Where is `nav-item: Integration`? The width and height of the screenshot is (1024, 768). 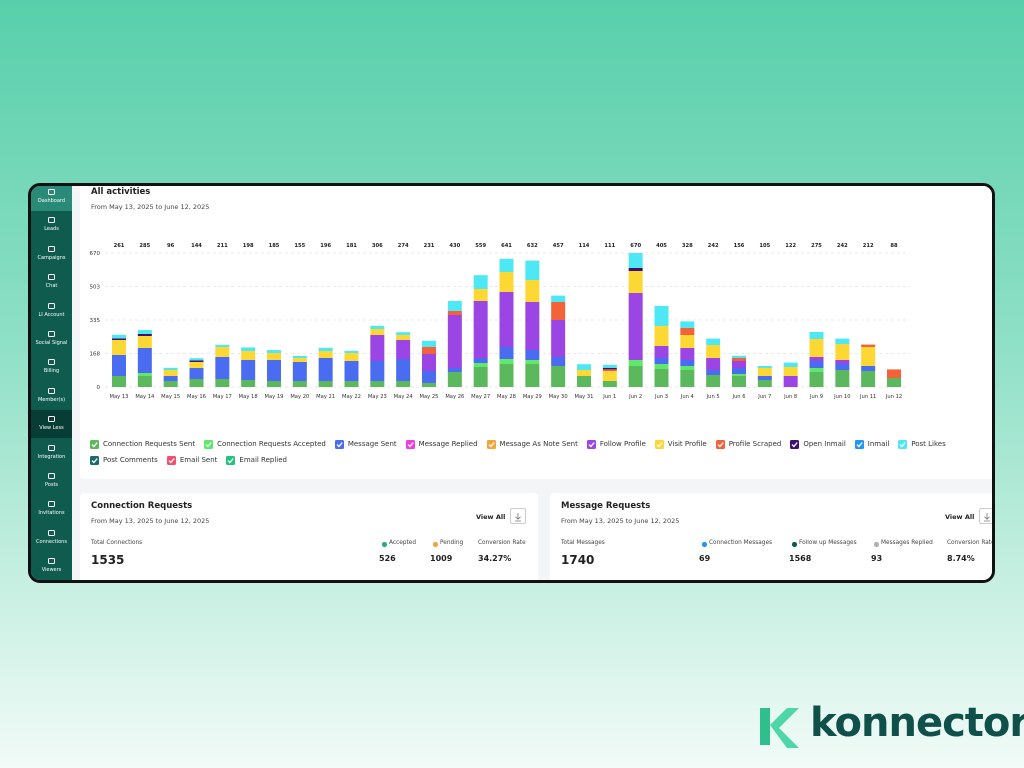 nav-item: Integration is located at coordinates (51, 453).